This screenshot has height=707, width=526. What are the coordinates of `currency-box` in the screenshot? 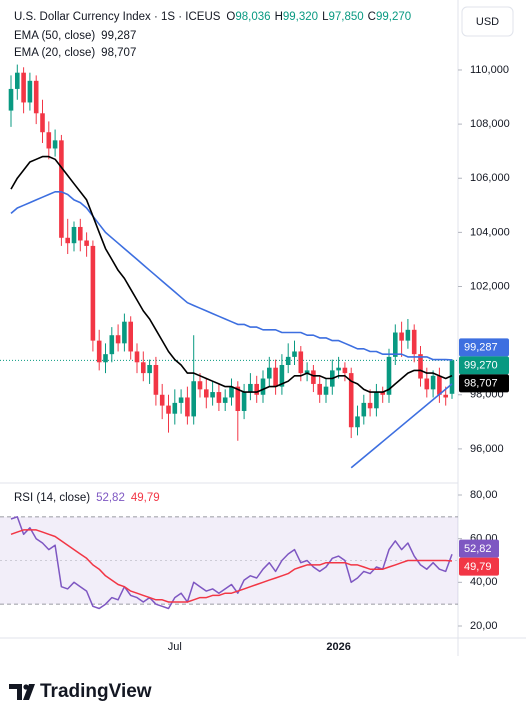 It's located at (487, 21).